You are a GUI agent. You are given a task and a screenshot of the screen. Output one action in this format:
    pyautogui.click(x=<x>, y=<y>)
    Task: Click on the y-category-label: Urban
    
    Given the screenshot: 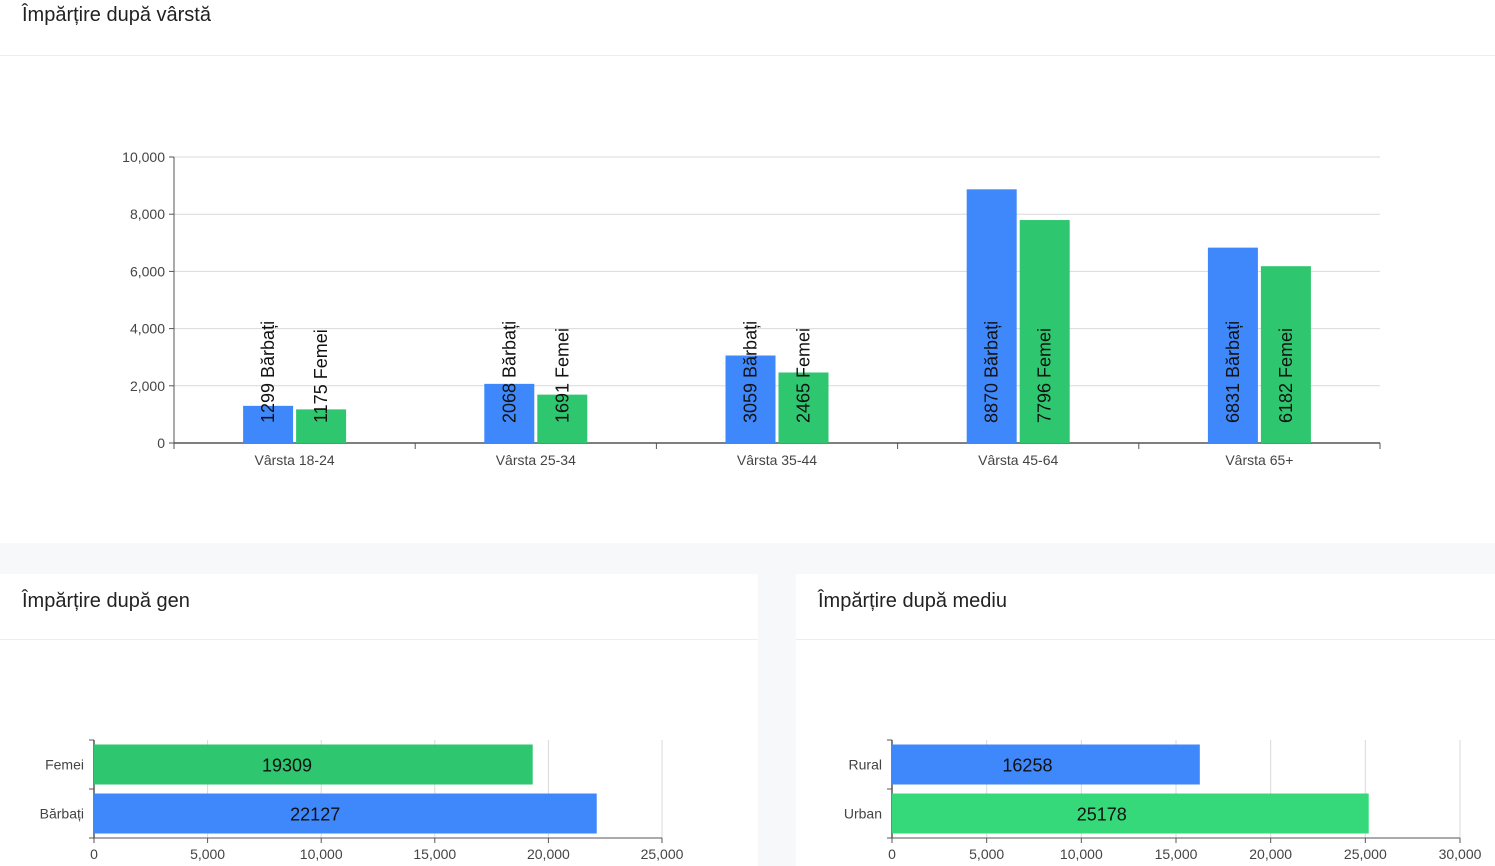 What is the action you would take?
    pyautogui.click(x=863, y=814)
    